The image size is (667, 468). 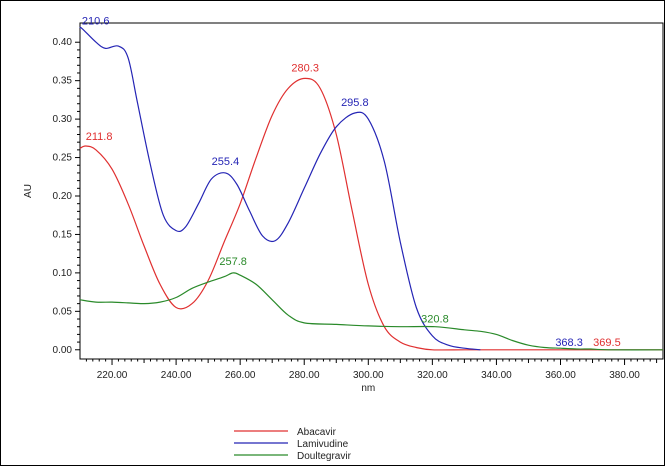 I want to click on y-tick-label: 0.40, so click(x=63, y=42).